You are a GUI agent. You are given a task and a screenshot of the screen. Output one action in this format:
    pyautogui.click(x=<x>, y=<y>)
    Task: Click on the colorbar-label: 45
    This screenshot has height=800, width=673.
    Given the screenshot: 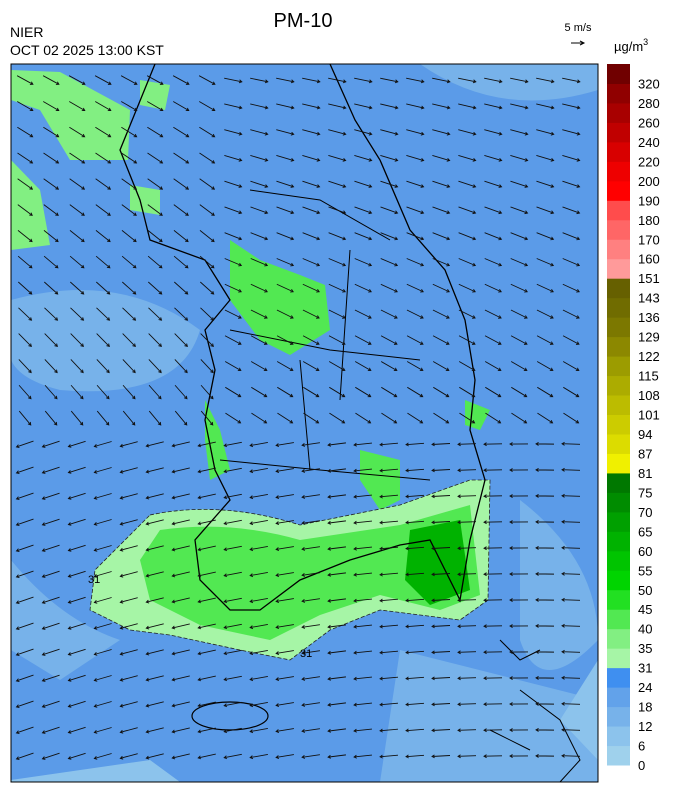 What is the action you would take?
    pyautogui.click(x=645, y=609)
    